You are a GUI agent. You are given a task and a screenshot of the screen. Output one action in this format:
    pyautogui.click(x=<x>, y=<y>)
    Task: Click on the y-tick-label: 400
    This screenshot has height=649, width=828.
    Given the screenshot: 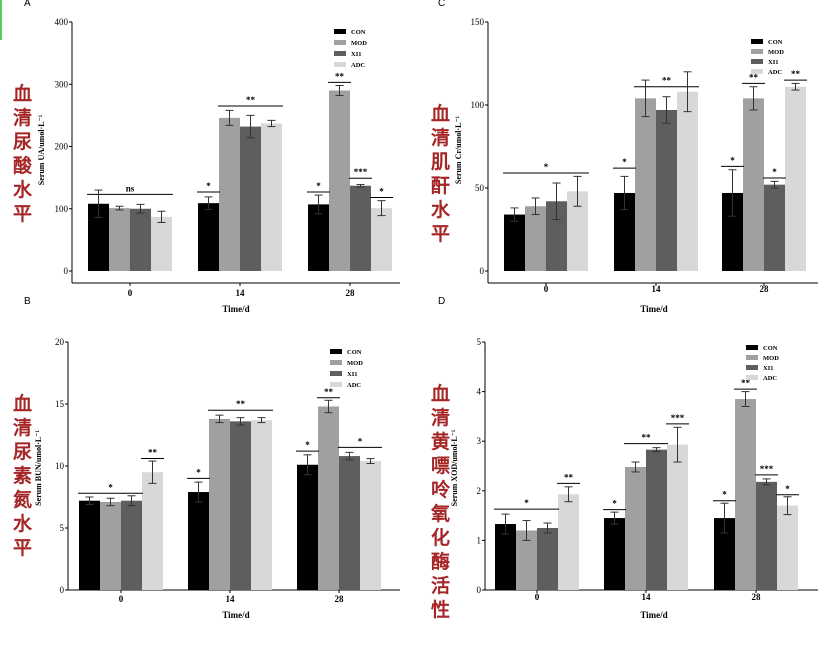 What is the action you would take?
    pyautogui.click(x=62, y=22)
    